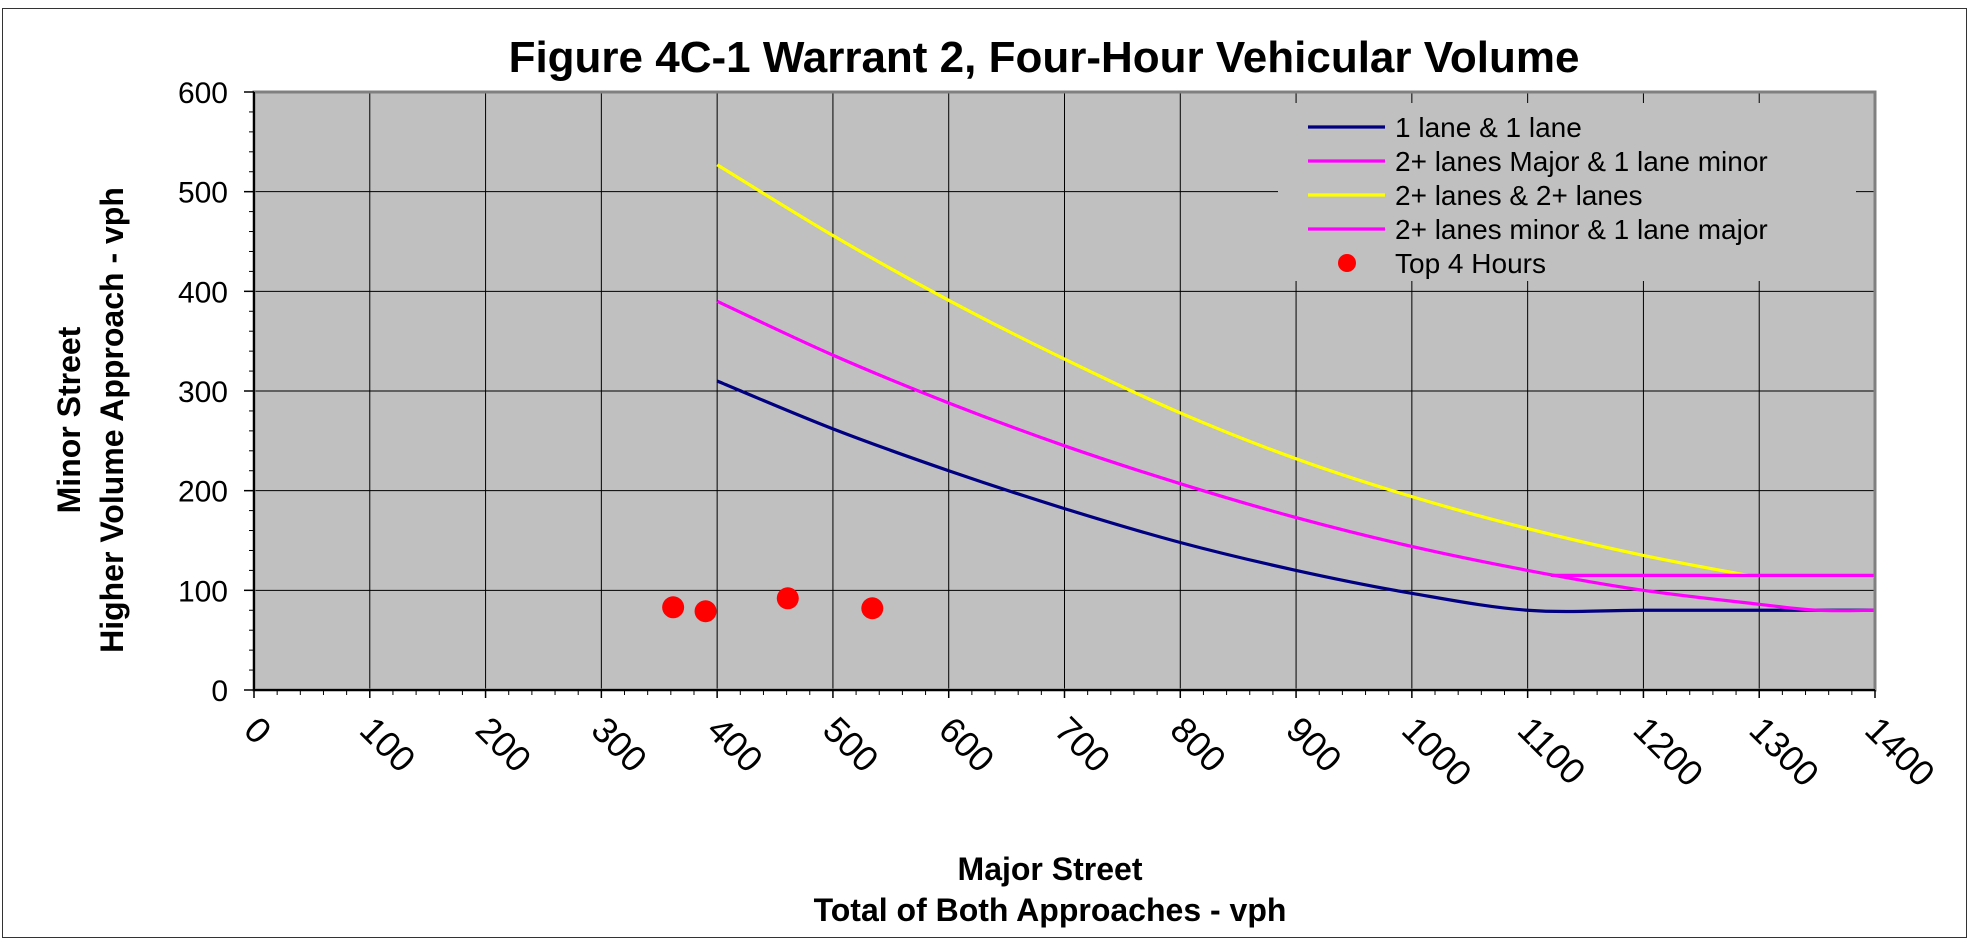 The image size is (1970, 942). I want to click on scatter-points, so click(773, 605).